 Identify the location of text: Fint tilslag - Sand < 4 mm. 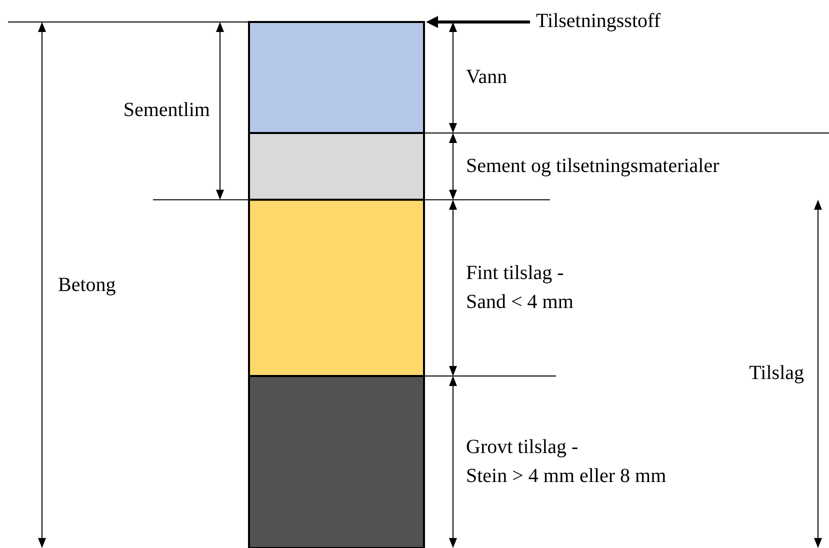
(520, 287).